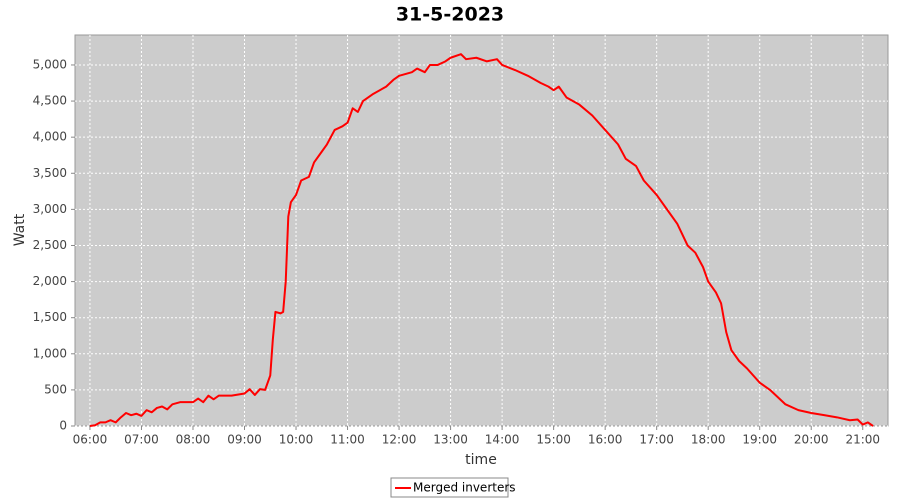 This screenshot has width=900, height=500. What do you see at coordinates (708, 440) in the screenshot?
I see `x-tick-label: 18:00` at bounding box center [708, 440].